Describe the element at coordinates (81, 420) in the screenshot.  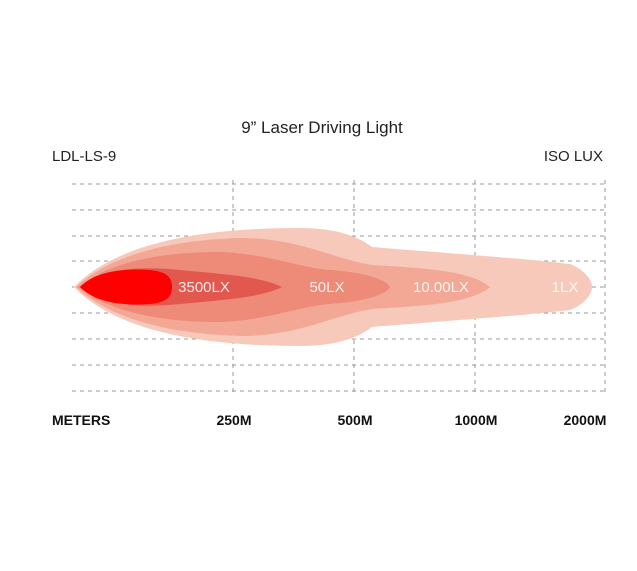
I see `x-axis-label: METERS` at that location.